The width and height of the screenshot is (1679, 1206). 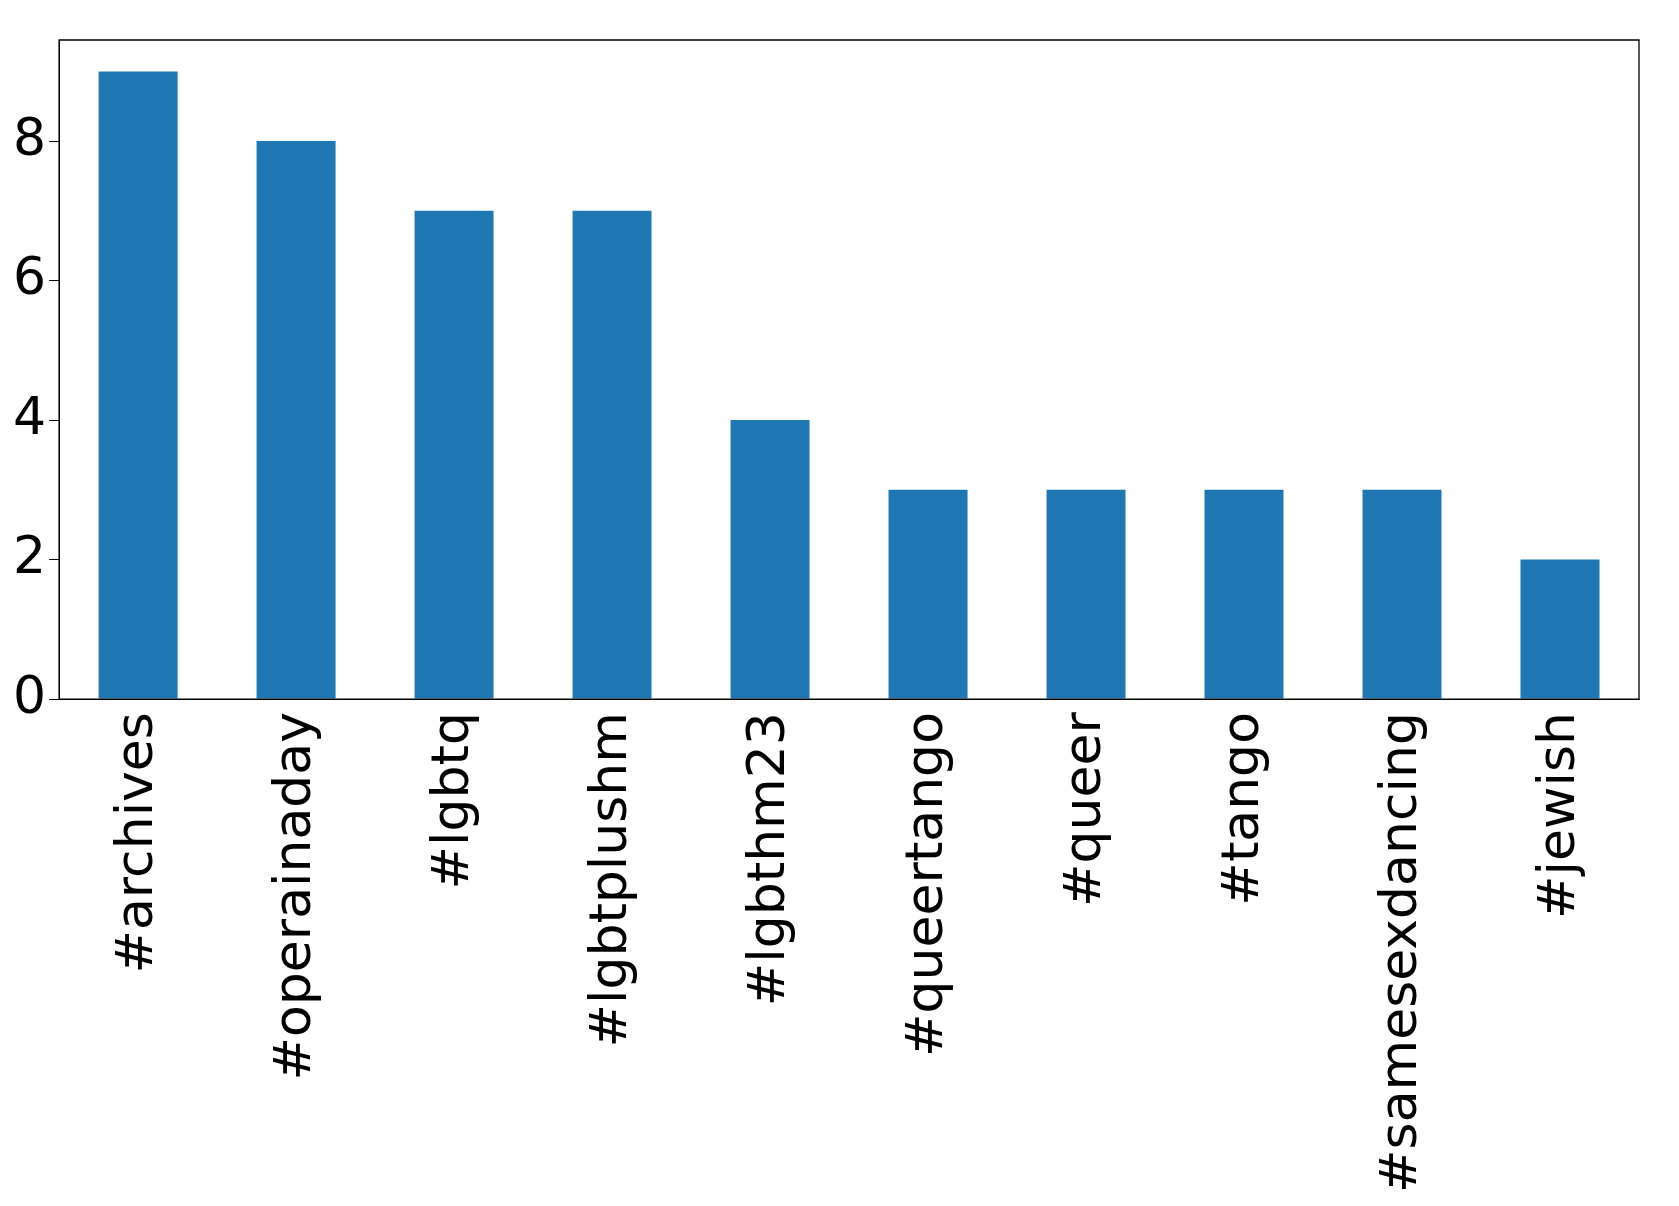 I want to click on y-tick-label: 0, so click(x=29, y=694).